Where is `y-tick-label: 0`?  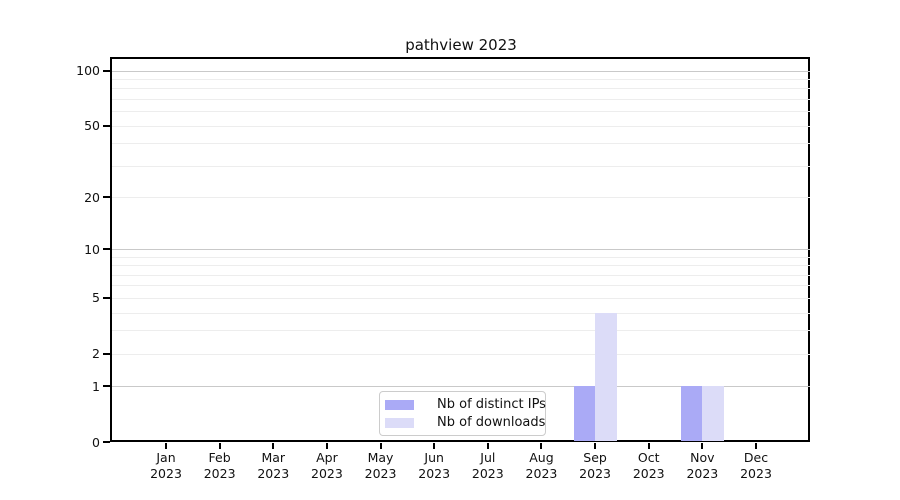 y-tick-label: 0 is located at coordinates (96, 442).